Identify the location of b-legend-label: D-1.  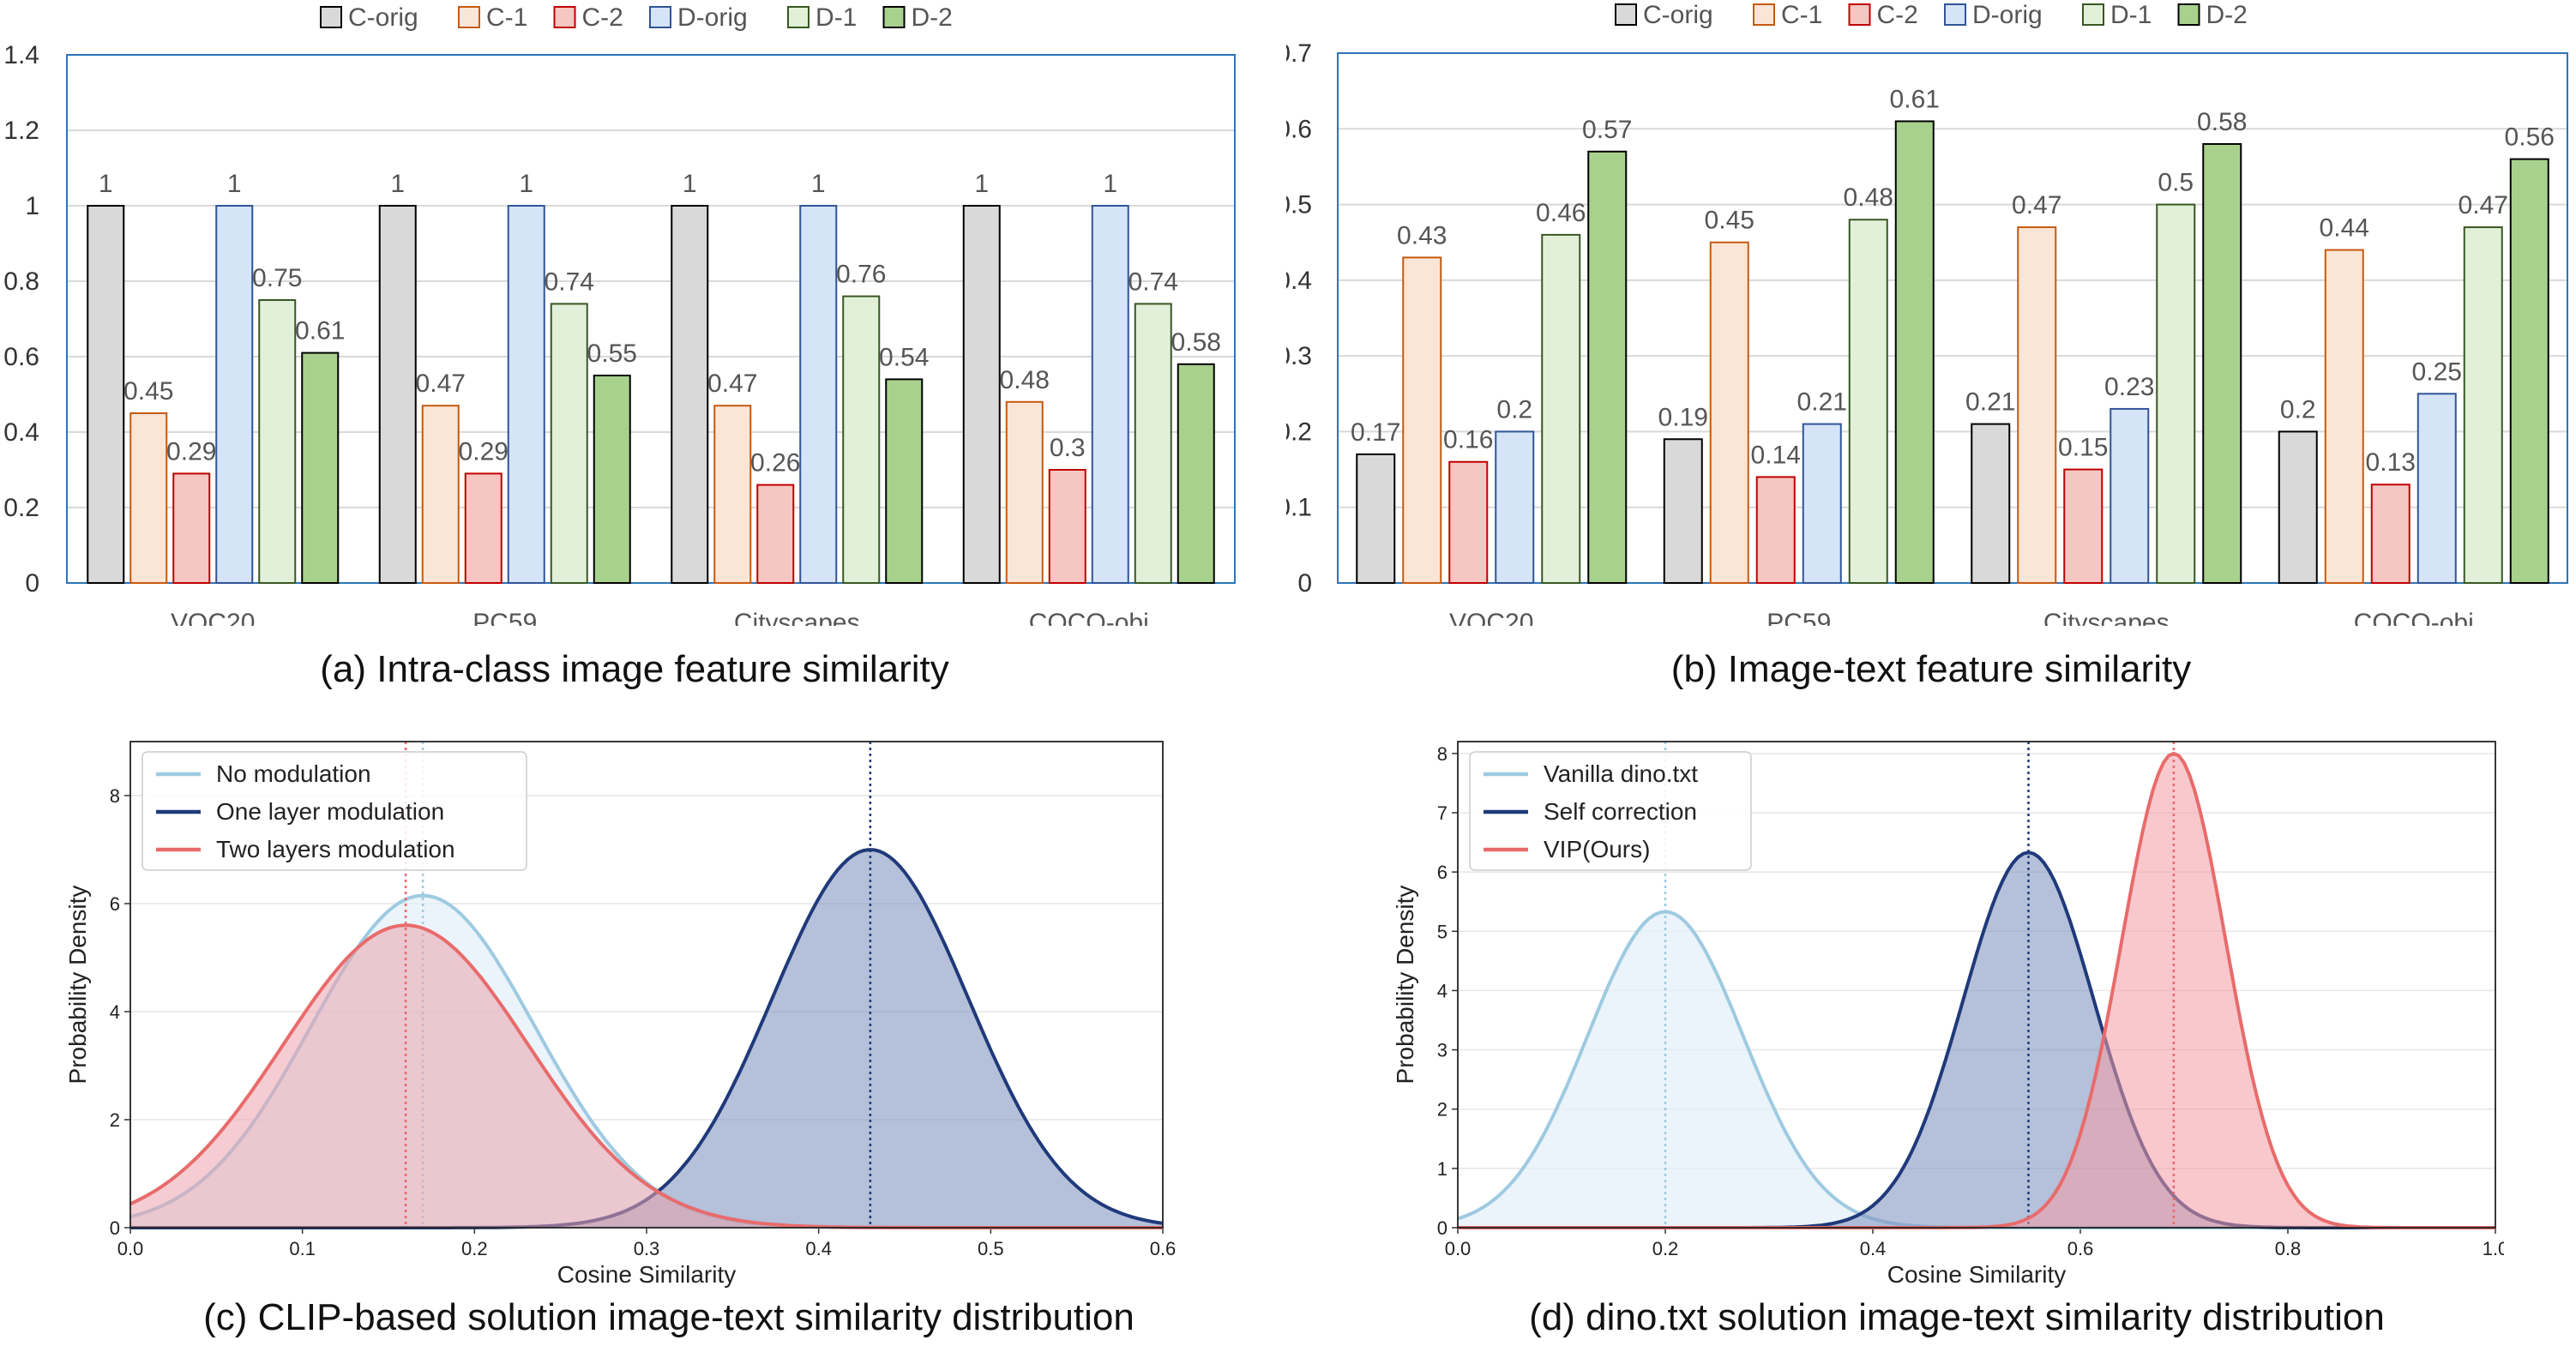
(2131, 15).